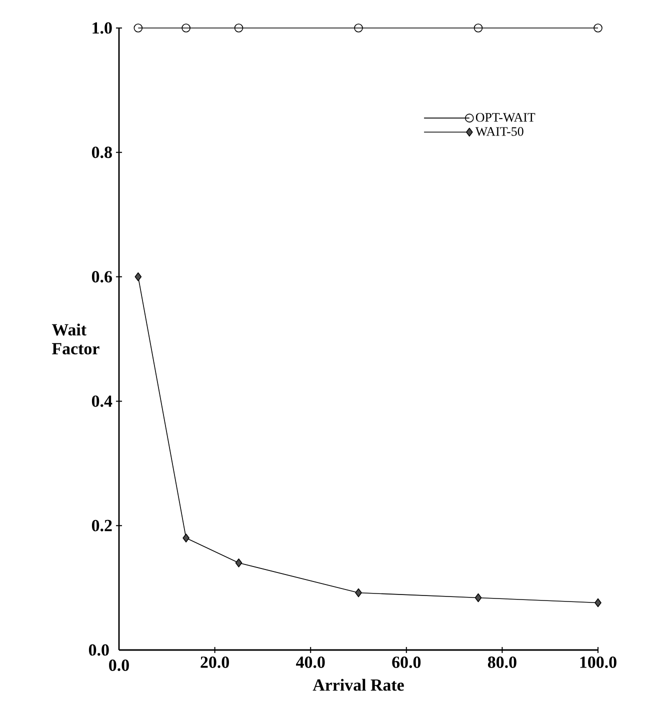 This screenshot has height=719, width=651. Describe the element at coordinates (499, 131) in the screenshot. I see `legend-label: WAIT-50` at that location.